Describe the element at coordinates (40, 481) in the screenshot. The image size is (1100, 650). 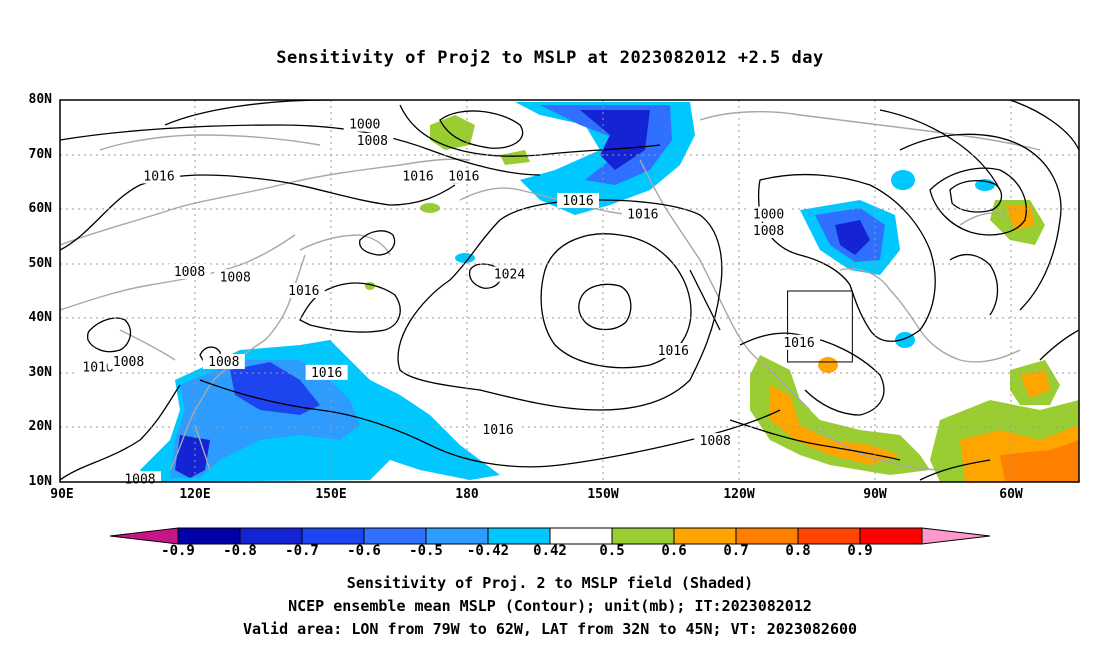
I see `lat-label-10n: 10N` at that location.